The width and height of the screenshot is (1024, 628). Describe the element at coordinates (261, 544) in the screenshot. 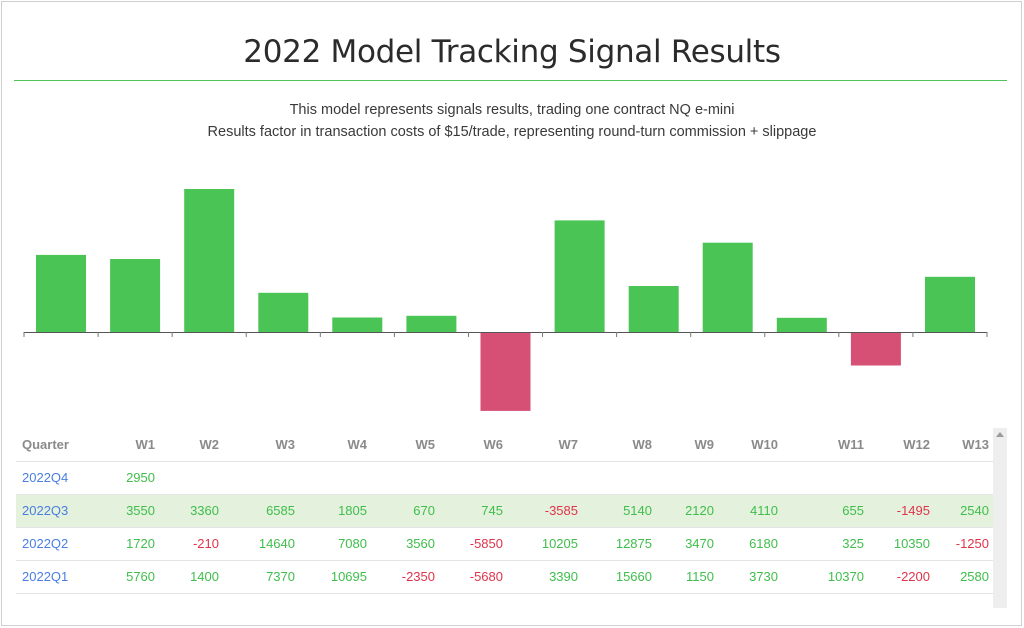

I see `table-cell: 14640` at that location.